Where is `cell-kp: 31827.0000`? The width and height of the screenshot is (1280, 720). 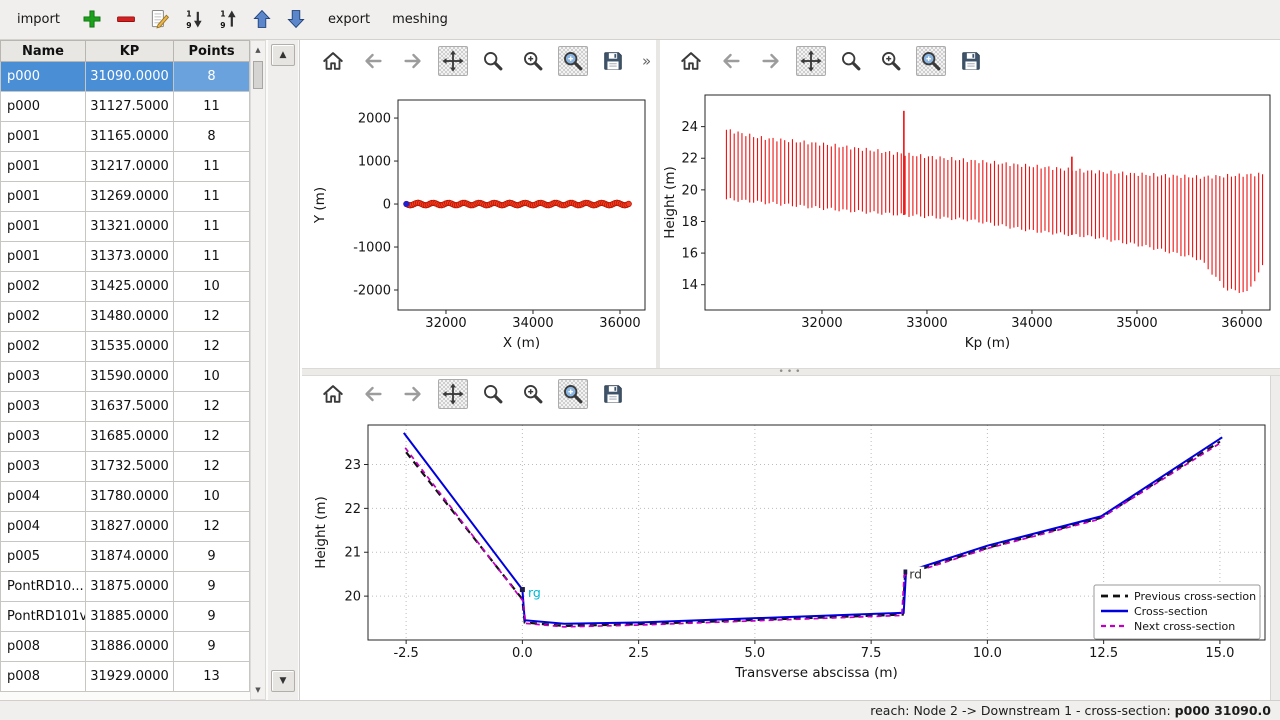 cell-kp: 31827.0000 is located at coordinates (130, 527).